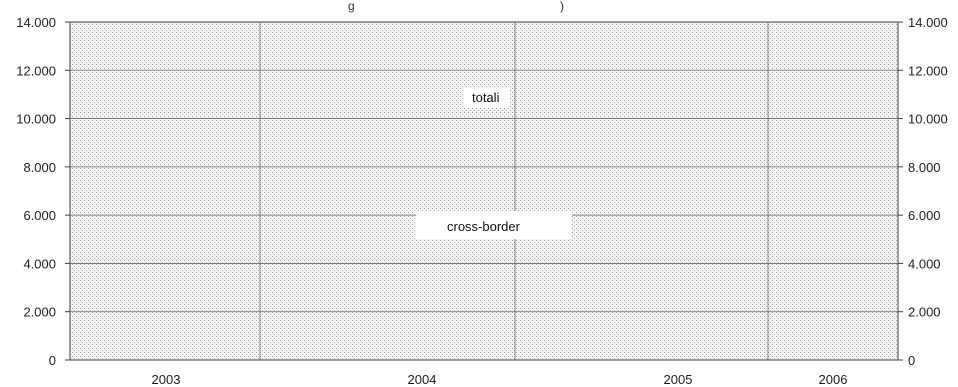  What do you see at coordinates (52, 360) in the screenshot?
I see `y-tick-label-left: 0` at bounding box center [52, 360].